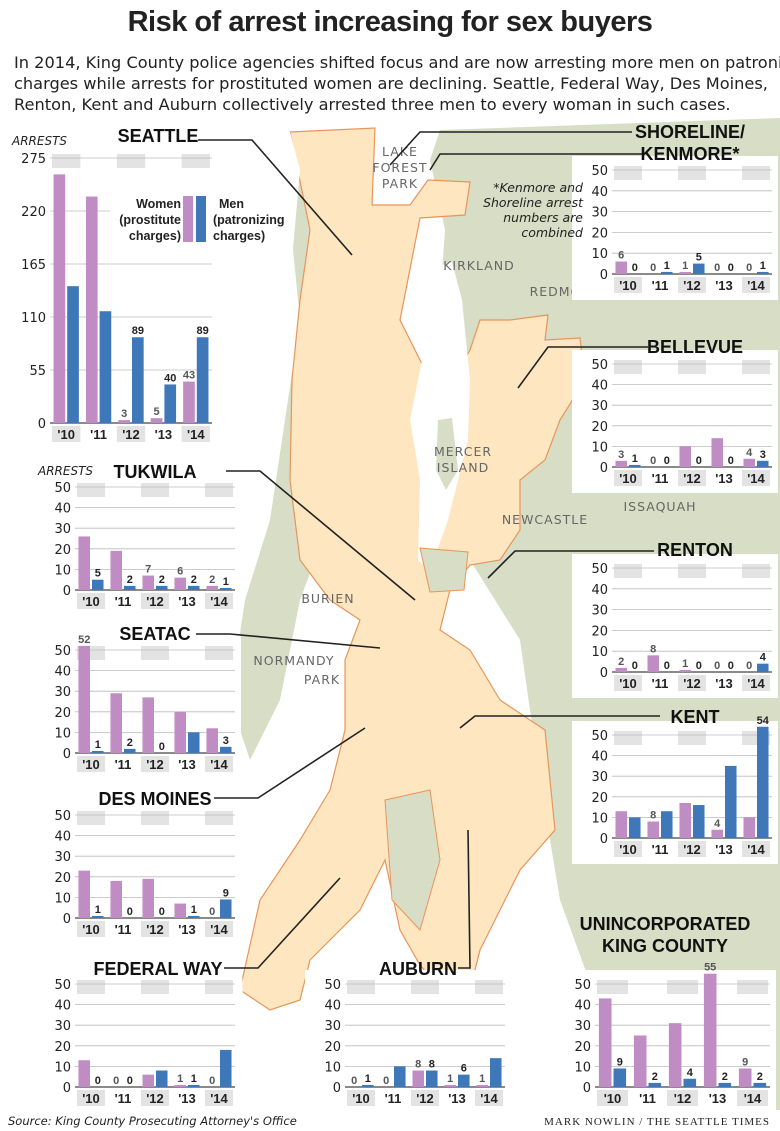 The width and height of the screenshot is (780, 1131). I want to click on data-label-women: 1, so click(180, 1079).